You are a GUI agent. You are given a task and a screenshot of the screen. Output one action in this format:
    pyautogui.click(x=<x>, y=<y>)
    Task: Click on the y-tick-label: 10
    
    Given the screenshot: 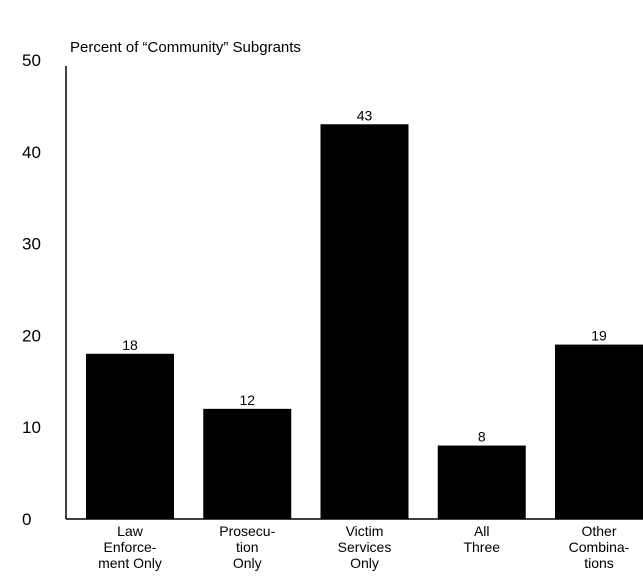 What is the action you would take?
    pyautogui.click(x=31, y=427)
    